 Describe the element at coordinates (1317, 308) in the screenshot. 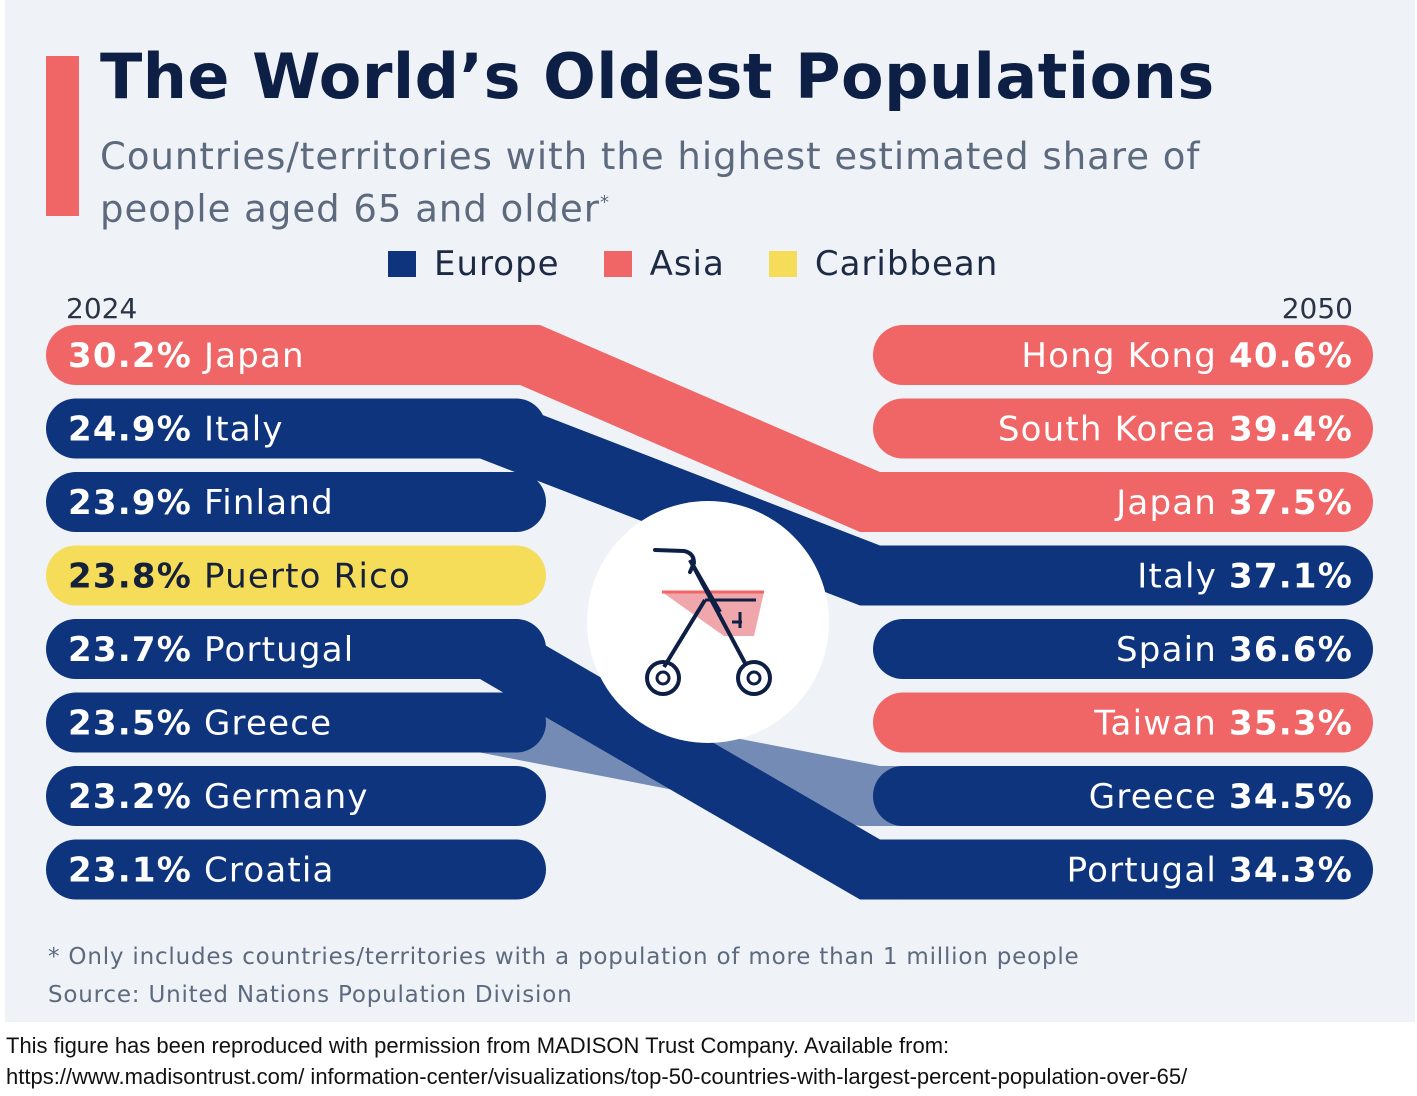

I see `year-label-right: 2050` at that location.